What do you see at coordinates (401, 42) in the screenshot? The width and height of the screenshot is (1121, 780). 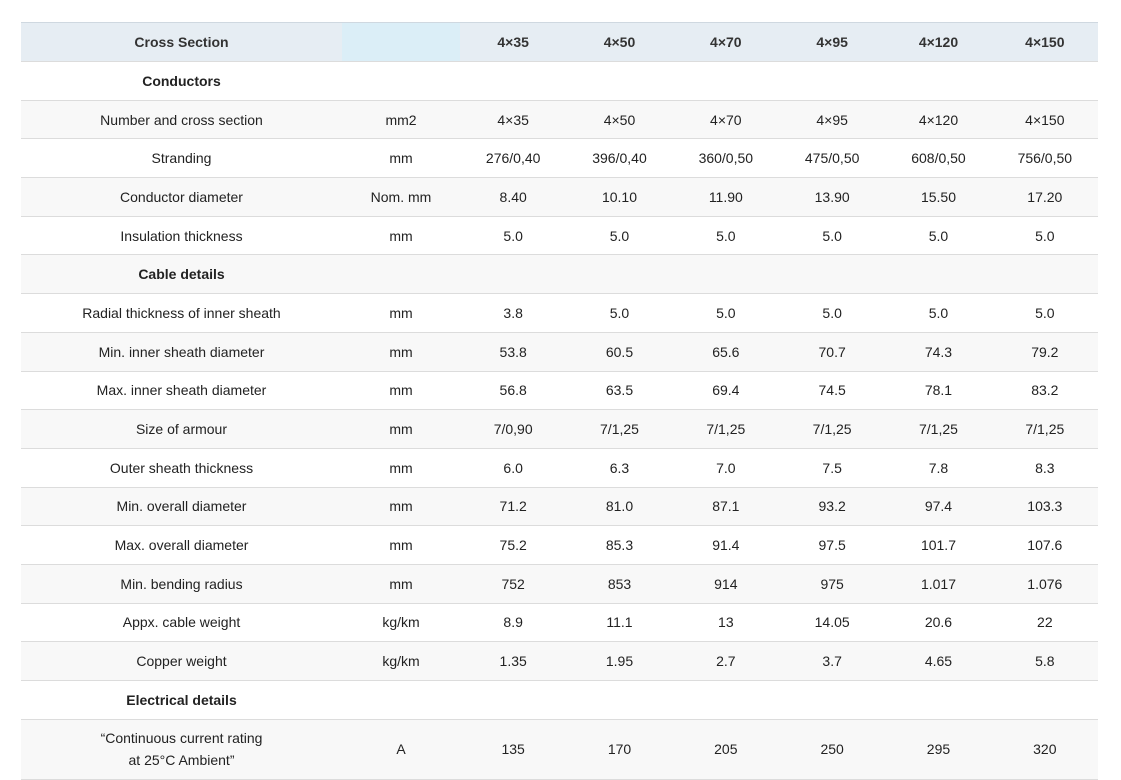 I see `header-unit` at bounding box center [401, 42].